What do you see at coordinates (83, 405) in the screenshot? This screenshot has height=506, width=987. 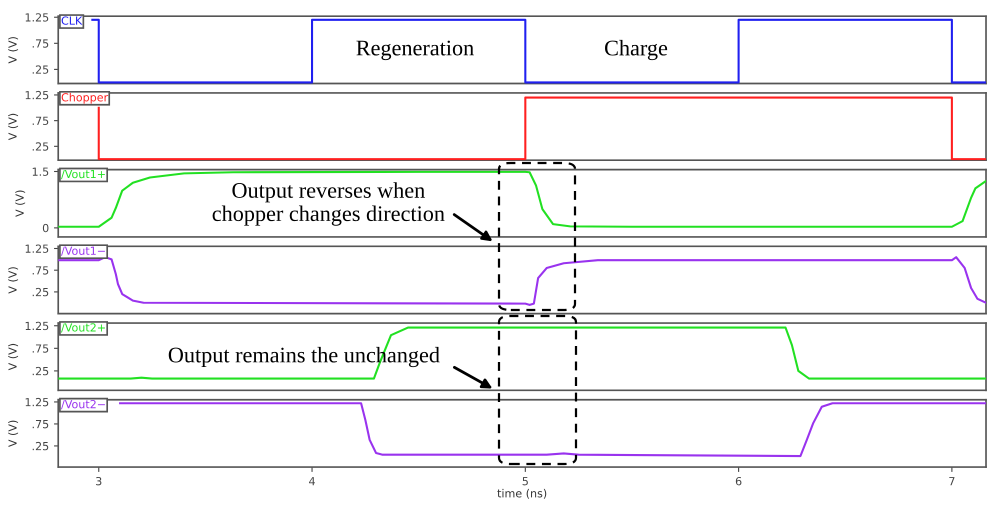 I see `series-label: /Vout2−` at bounding box center [83, 405].